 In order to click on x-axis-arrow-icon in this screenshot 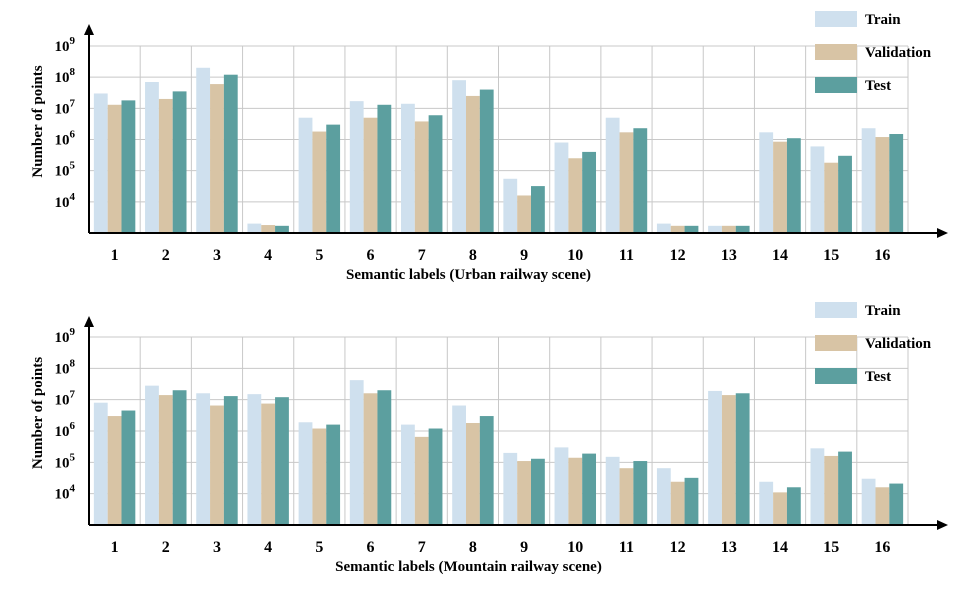, I will do `click(942, 233)`.